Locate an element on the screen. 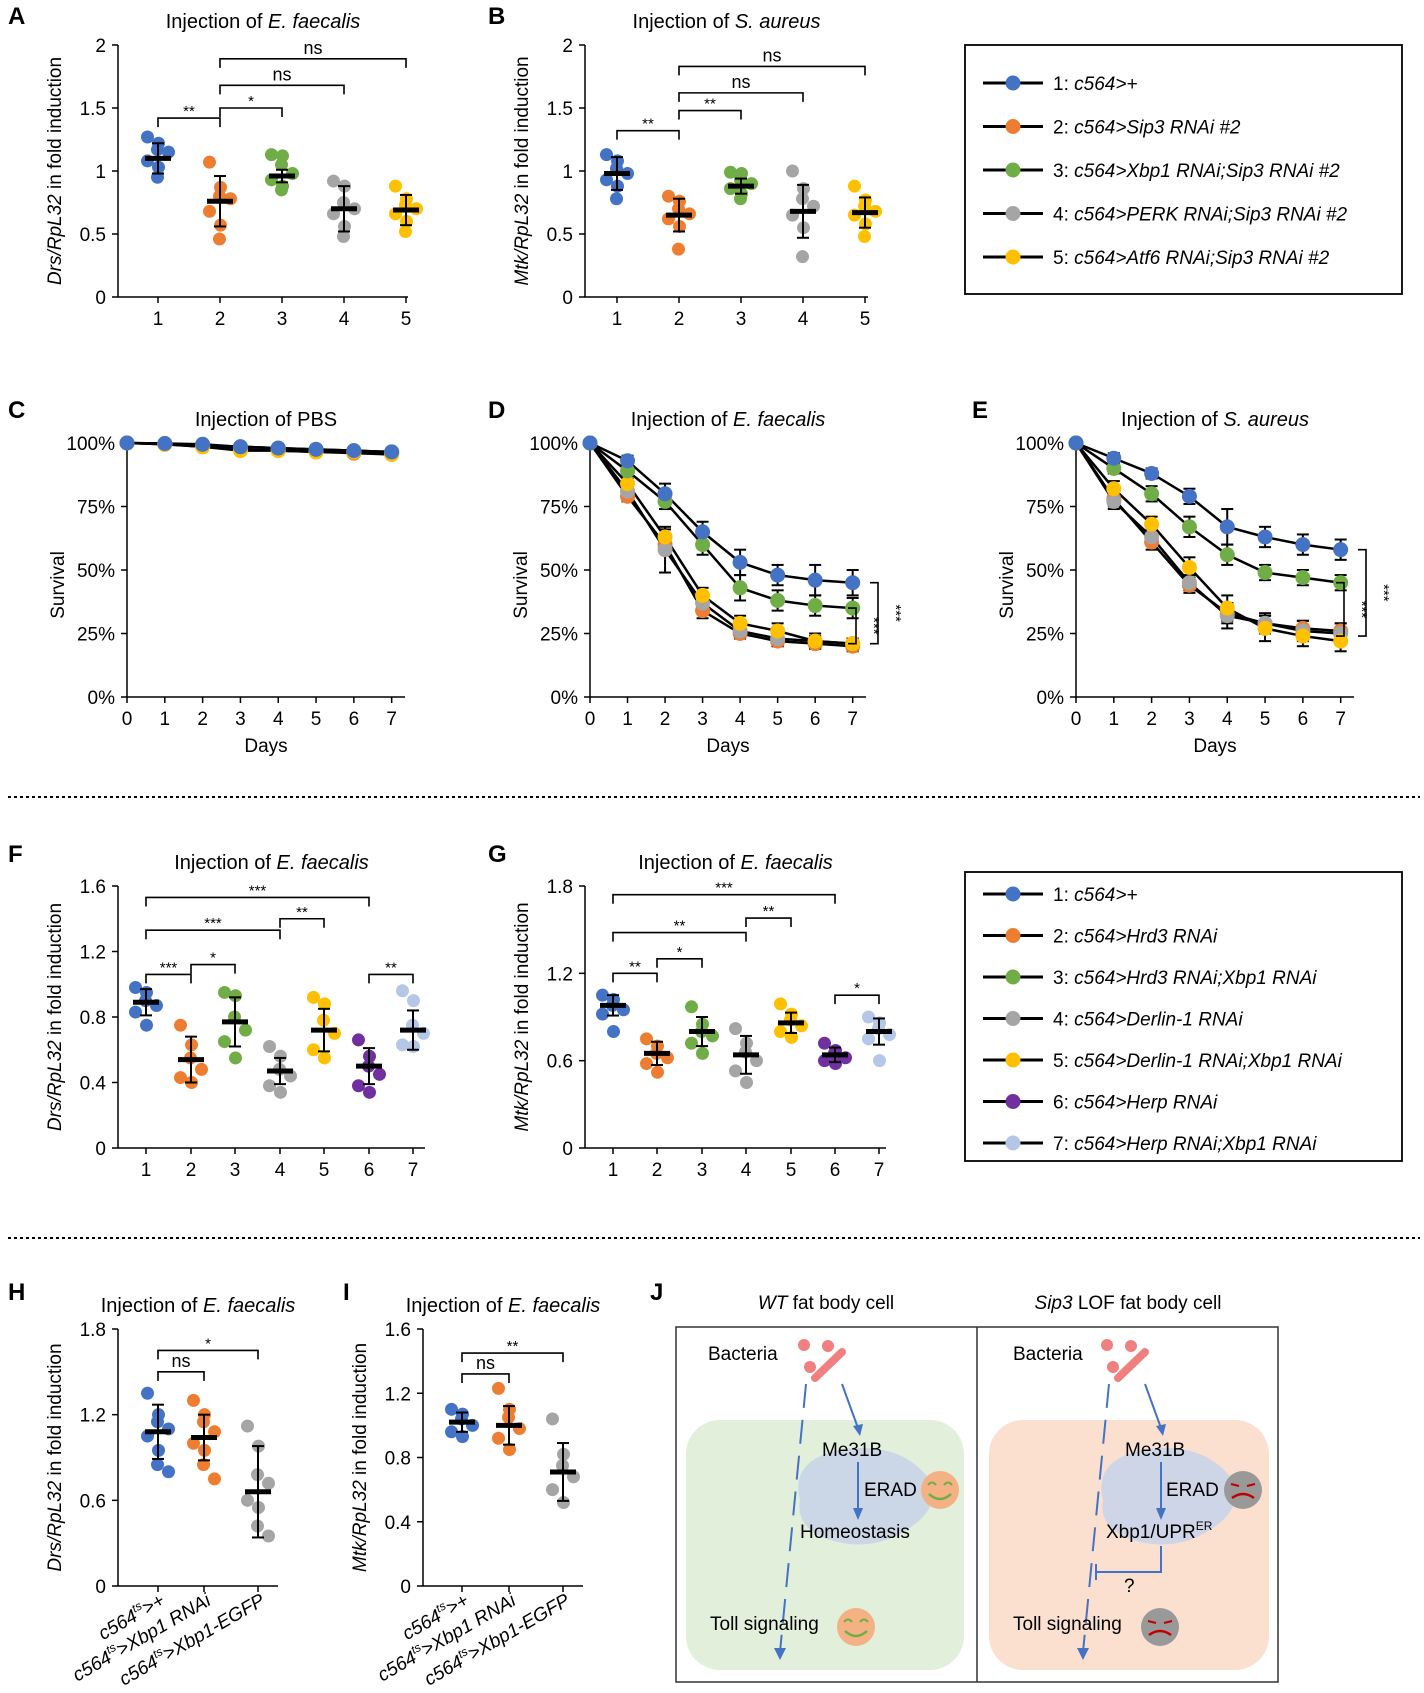  y-tick-label: 2 is located at coordinates (100, 46).